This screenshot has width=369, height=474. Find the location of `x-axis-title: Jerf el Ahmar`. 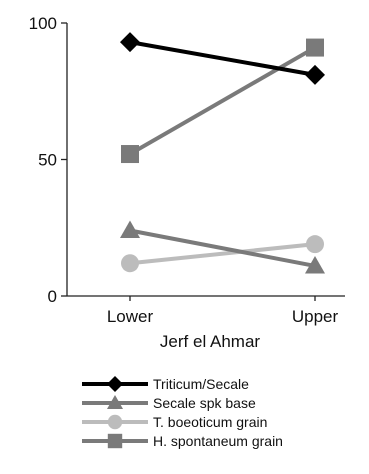

x-axis-title: Jerf el Ahmar is located at coordinates (210, 341).